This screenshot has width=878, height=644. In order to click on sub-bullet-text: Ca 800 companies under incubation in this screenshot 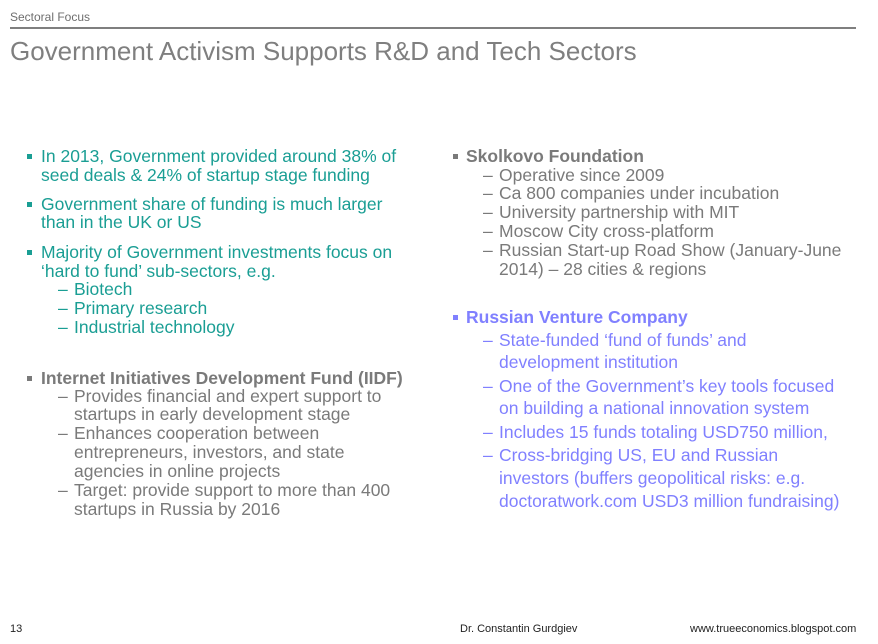, I will do `click(639, 193)`.